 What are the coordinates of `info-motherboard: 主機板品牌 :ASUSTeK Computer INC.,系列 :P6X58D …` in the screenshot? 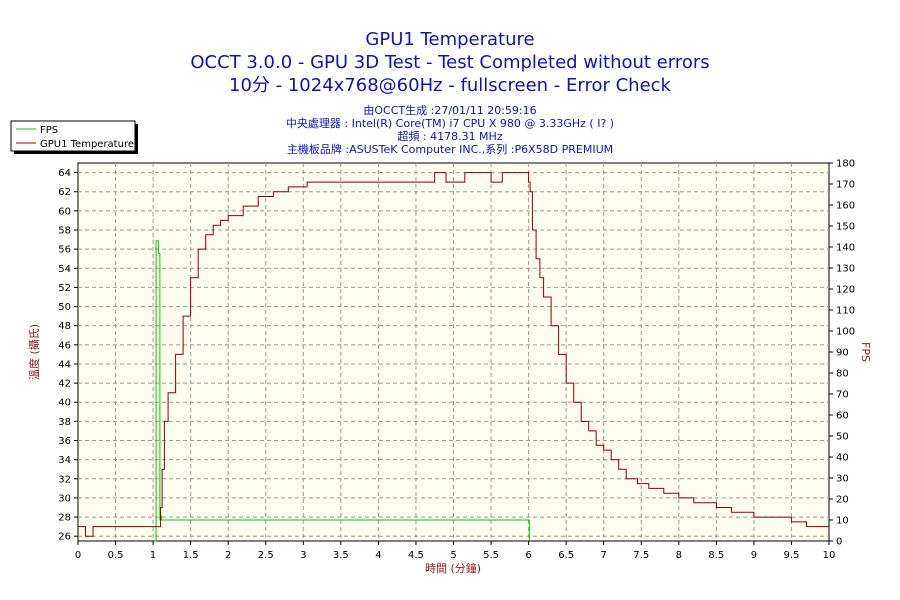 It's located at (450, 149).